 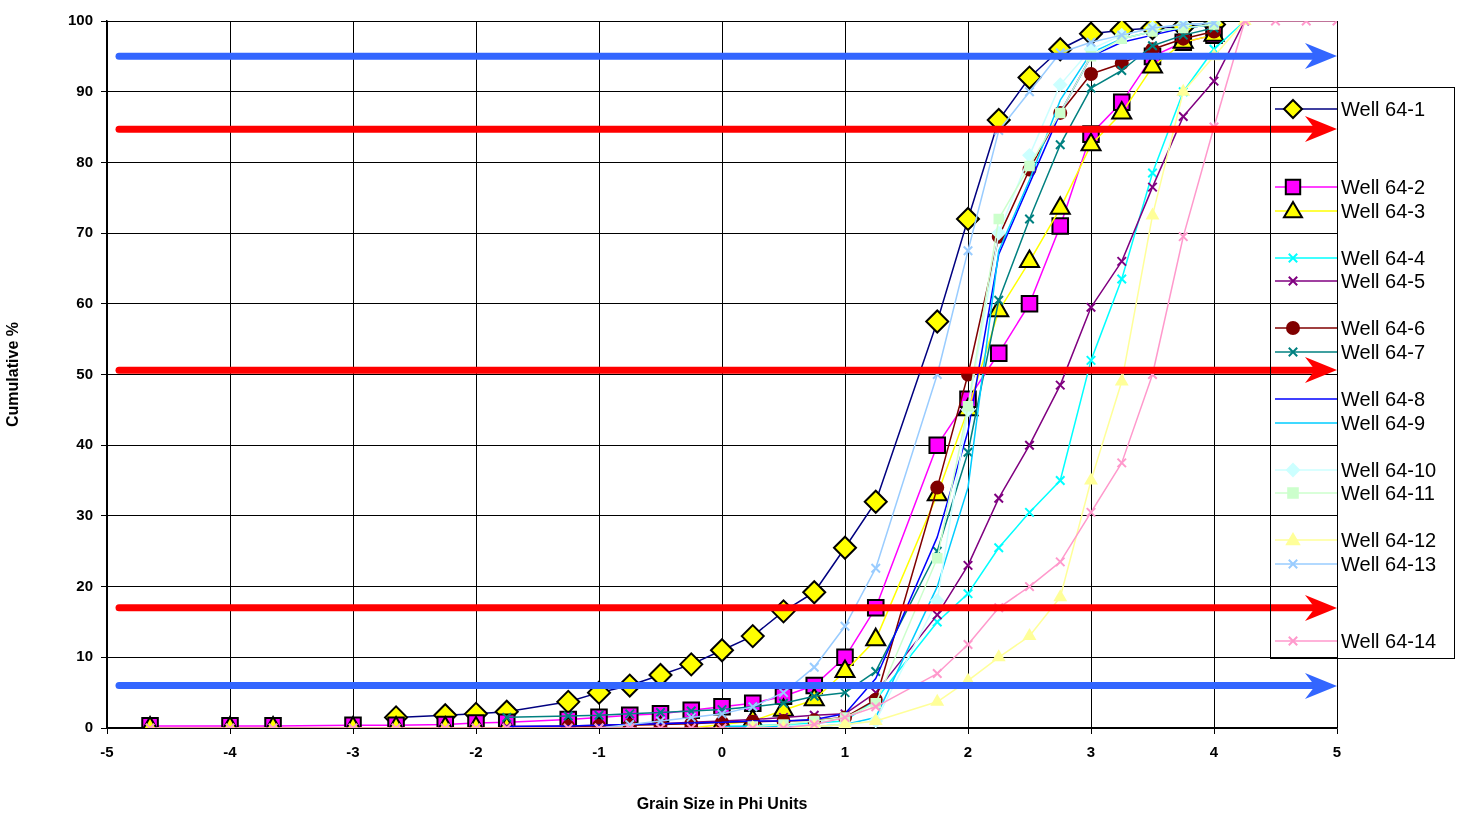 What do you see at coordinates (1383, 211) in the screenshot?
I see `legend-label: Well 64-3` at bounding box center [1383, 211].